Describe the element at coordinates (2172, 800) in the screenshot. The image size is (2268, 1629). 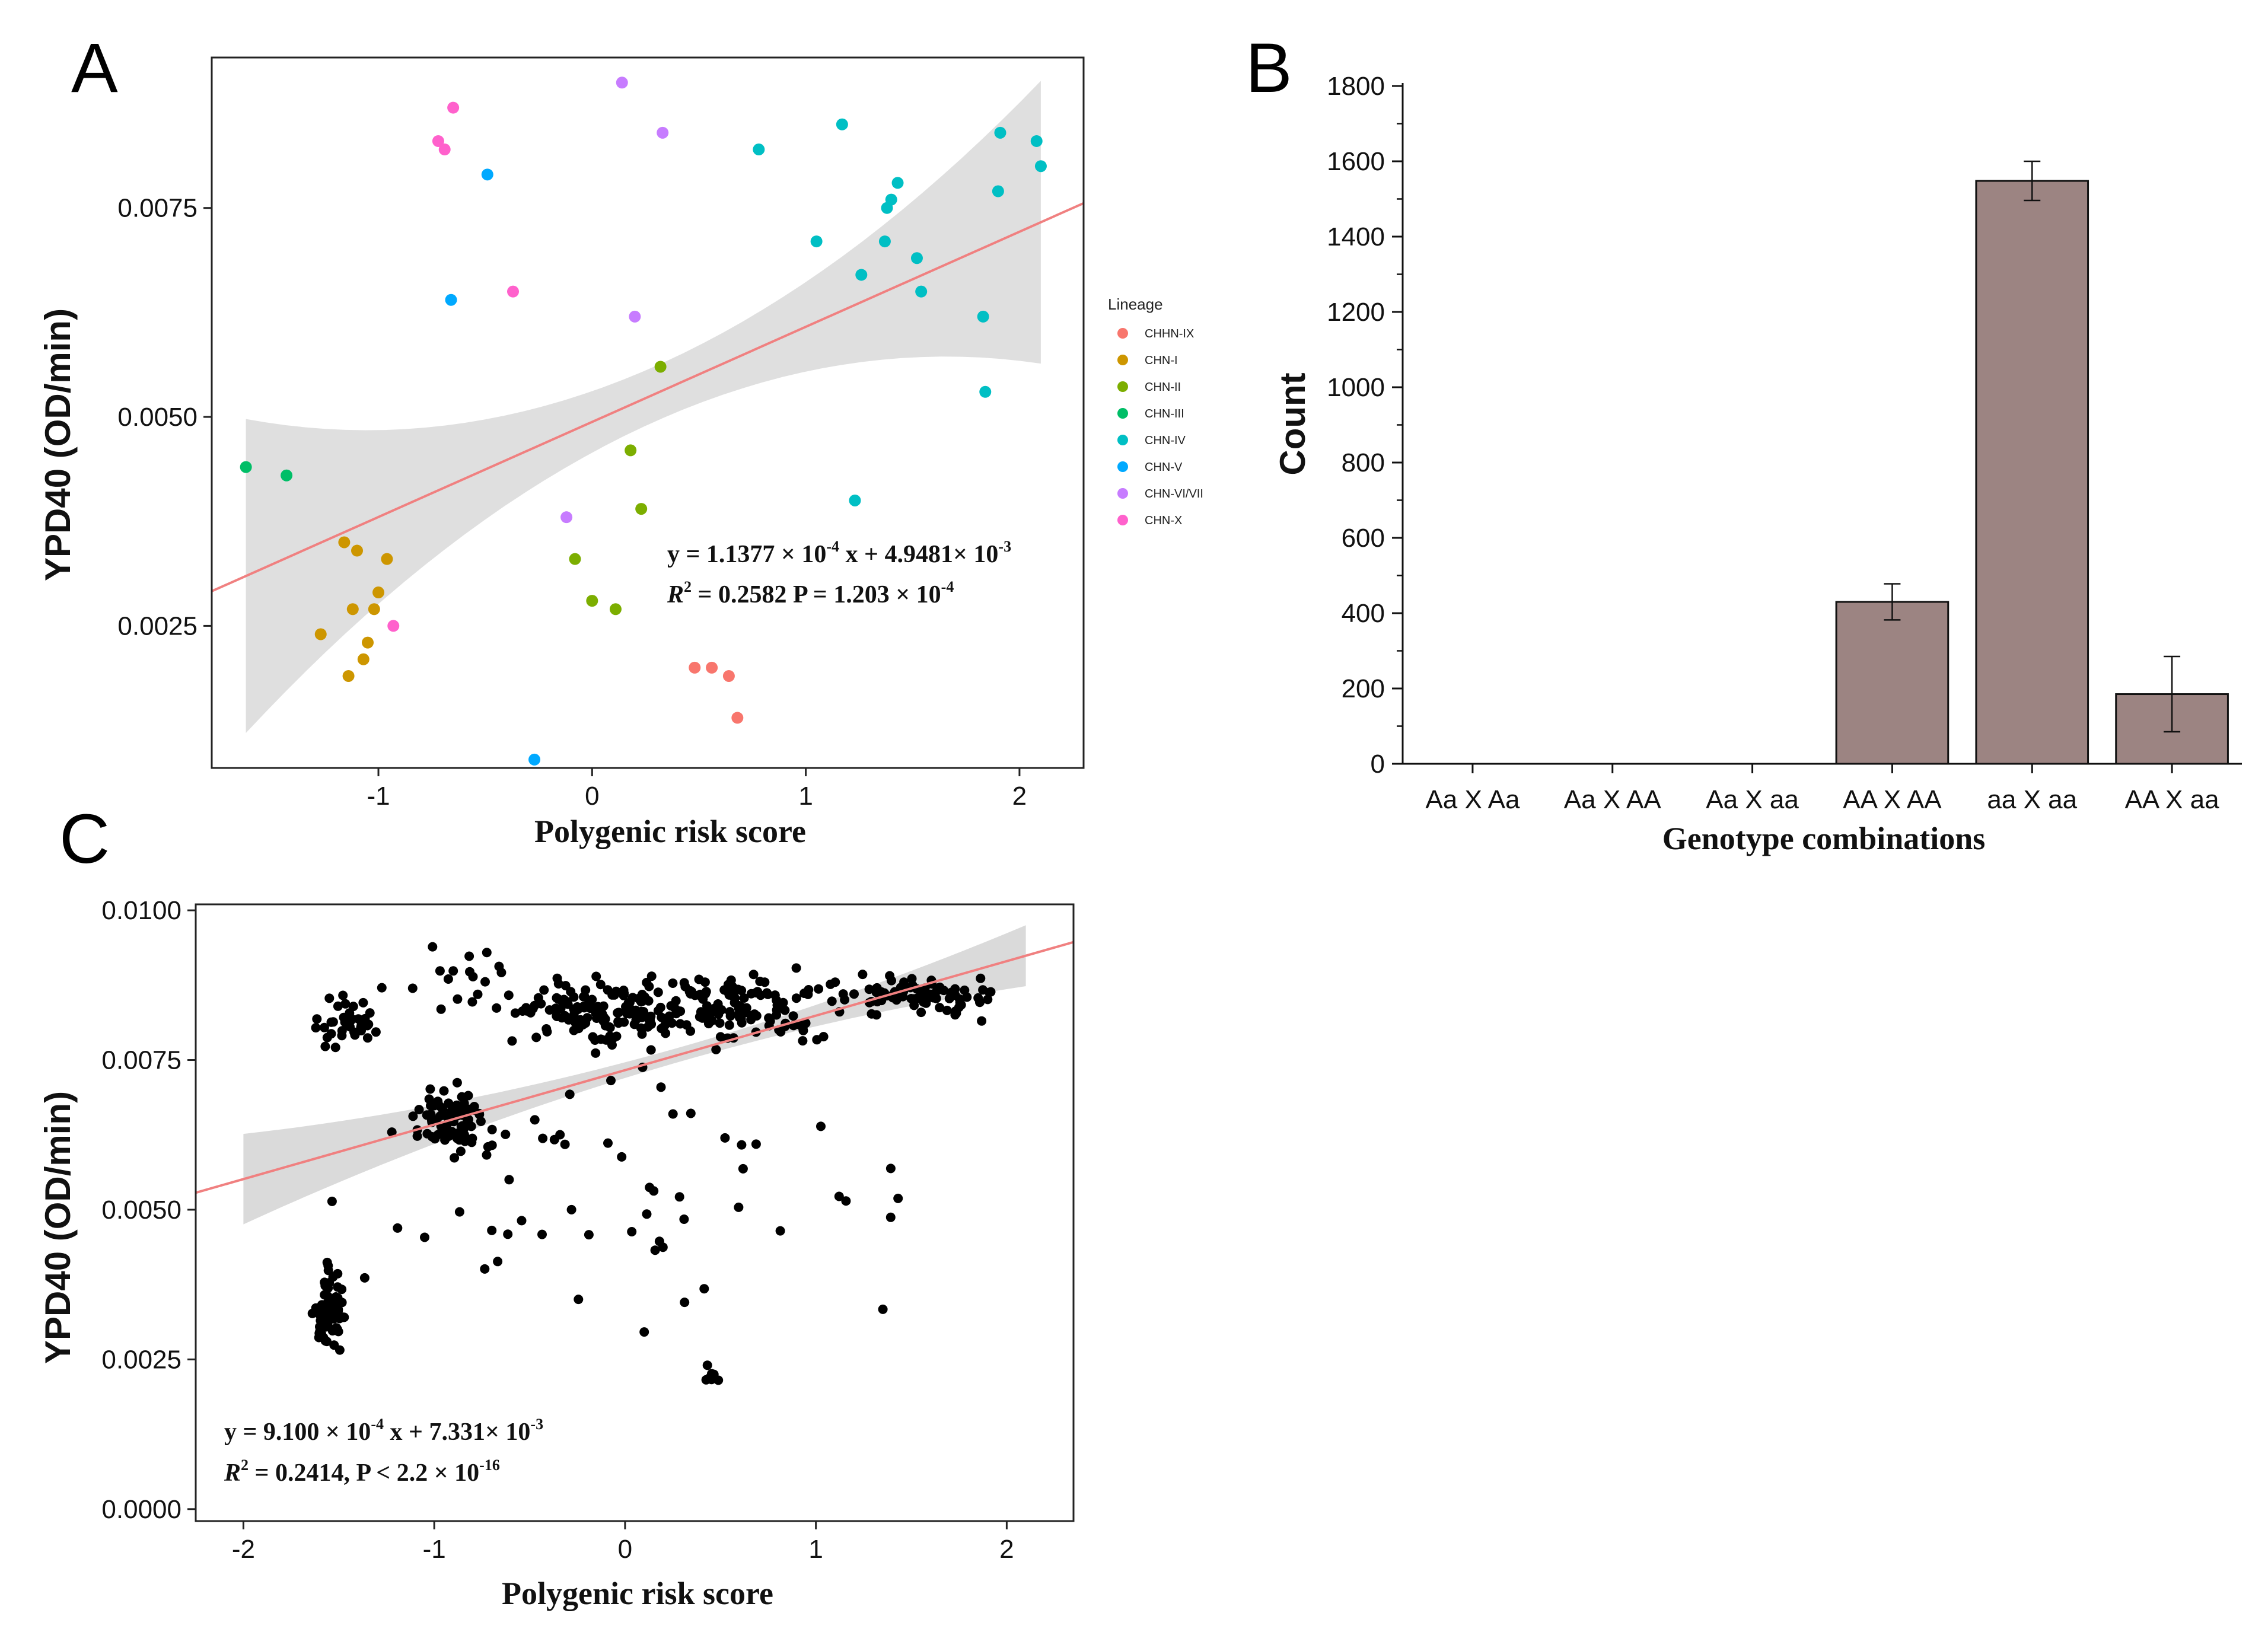
I see `panel-b-x-tick-label: AA X aa` at that location.